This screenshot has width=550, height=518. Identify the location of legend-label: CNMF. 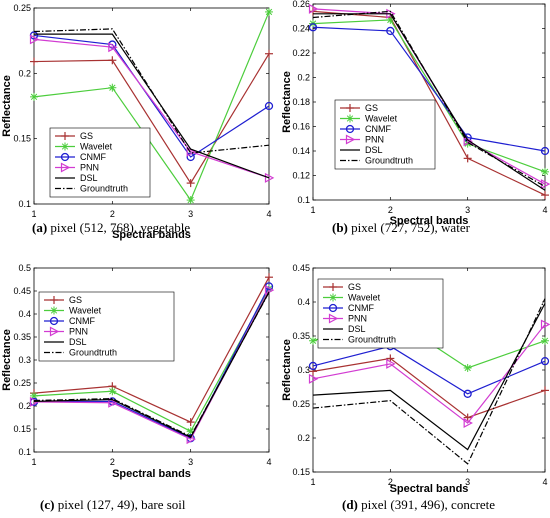
(82, 321).